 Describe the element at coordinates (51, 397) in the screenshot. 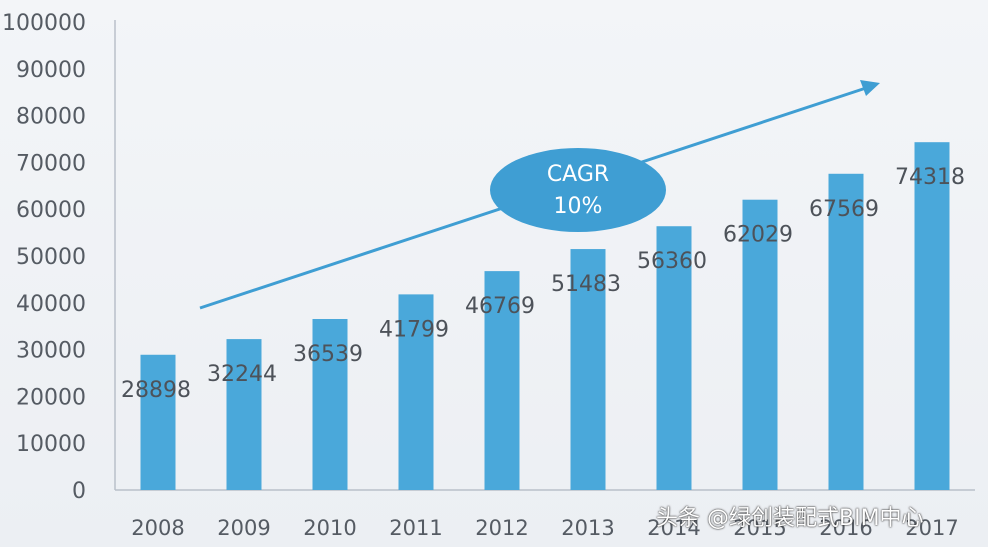

I see `y-tick-label: 20000` at that location.